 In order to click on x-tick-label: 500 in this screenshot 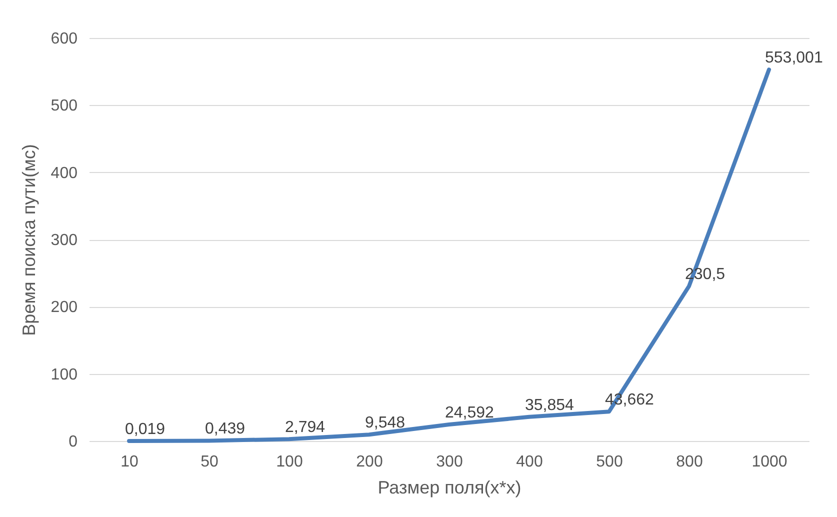, I will do `click(609, 462)`.